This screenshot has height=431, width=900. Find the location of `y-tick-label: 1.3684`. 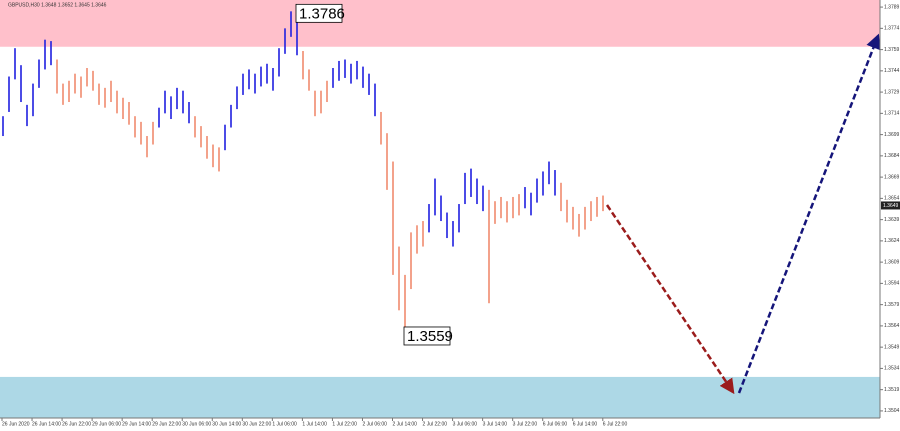

y-tick-label: 1.3684 is located at coordinates (892, 156).